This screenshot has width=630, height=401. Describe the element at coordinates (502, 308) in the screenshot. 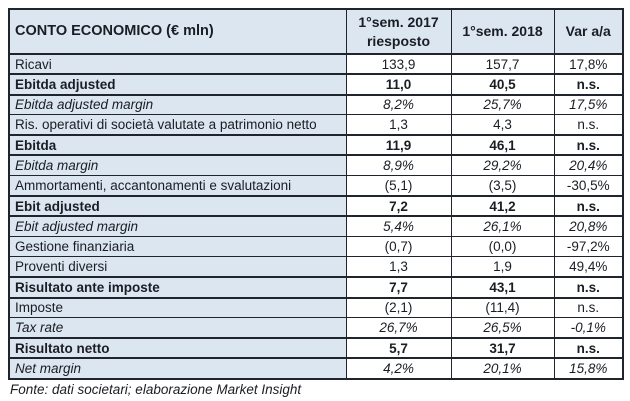

I see `value-1sem-2018: (11,4)` at that location.